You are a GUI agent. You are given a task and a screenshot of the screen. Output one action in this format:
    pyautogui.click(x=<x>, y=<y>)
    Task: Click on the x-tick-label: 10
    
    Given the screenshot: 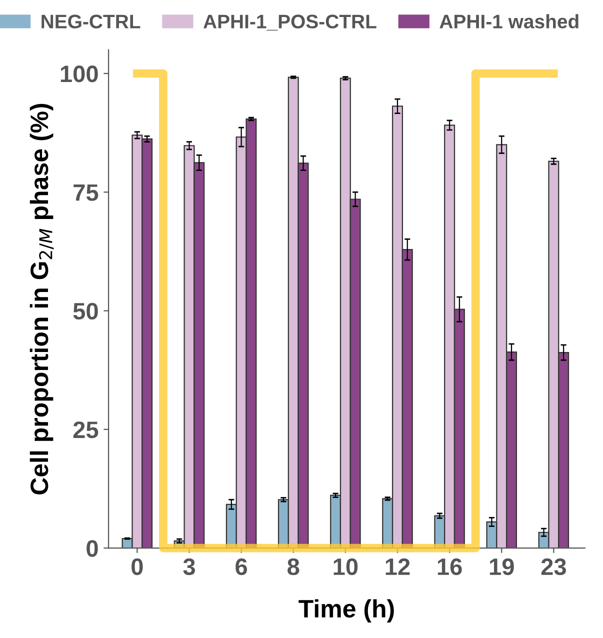 What is the action you would take?
    pyautogui.click(x=346, y=567)
    